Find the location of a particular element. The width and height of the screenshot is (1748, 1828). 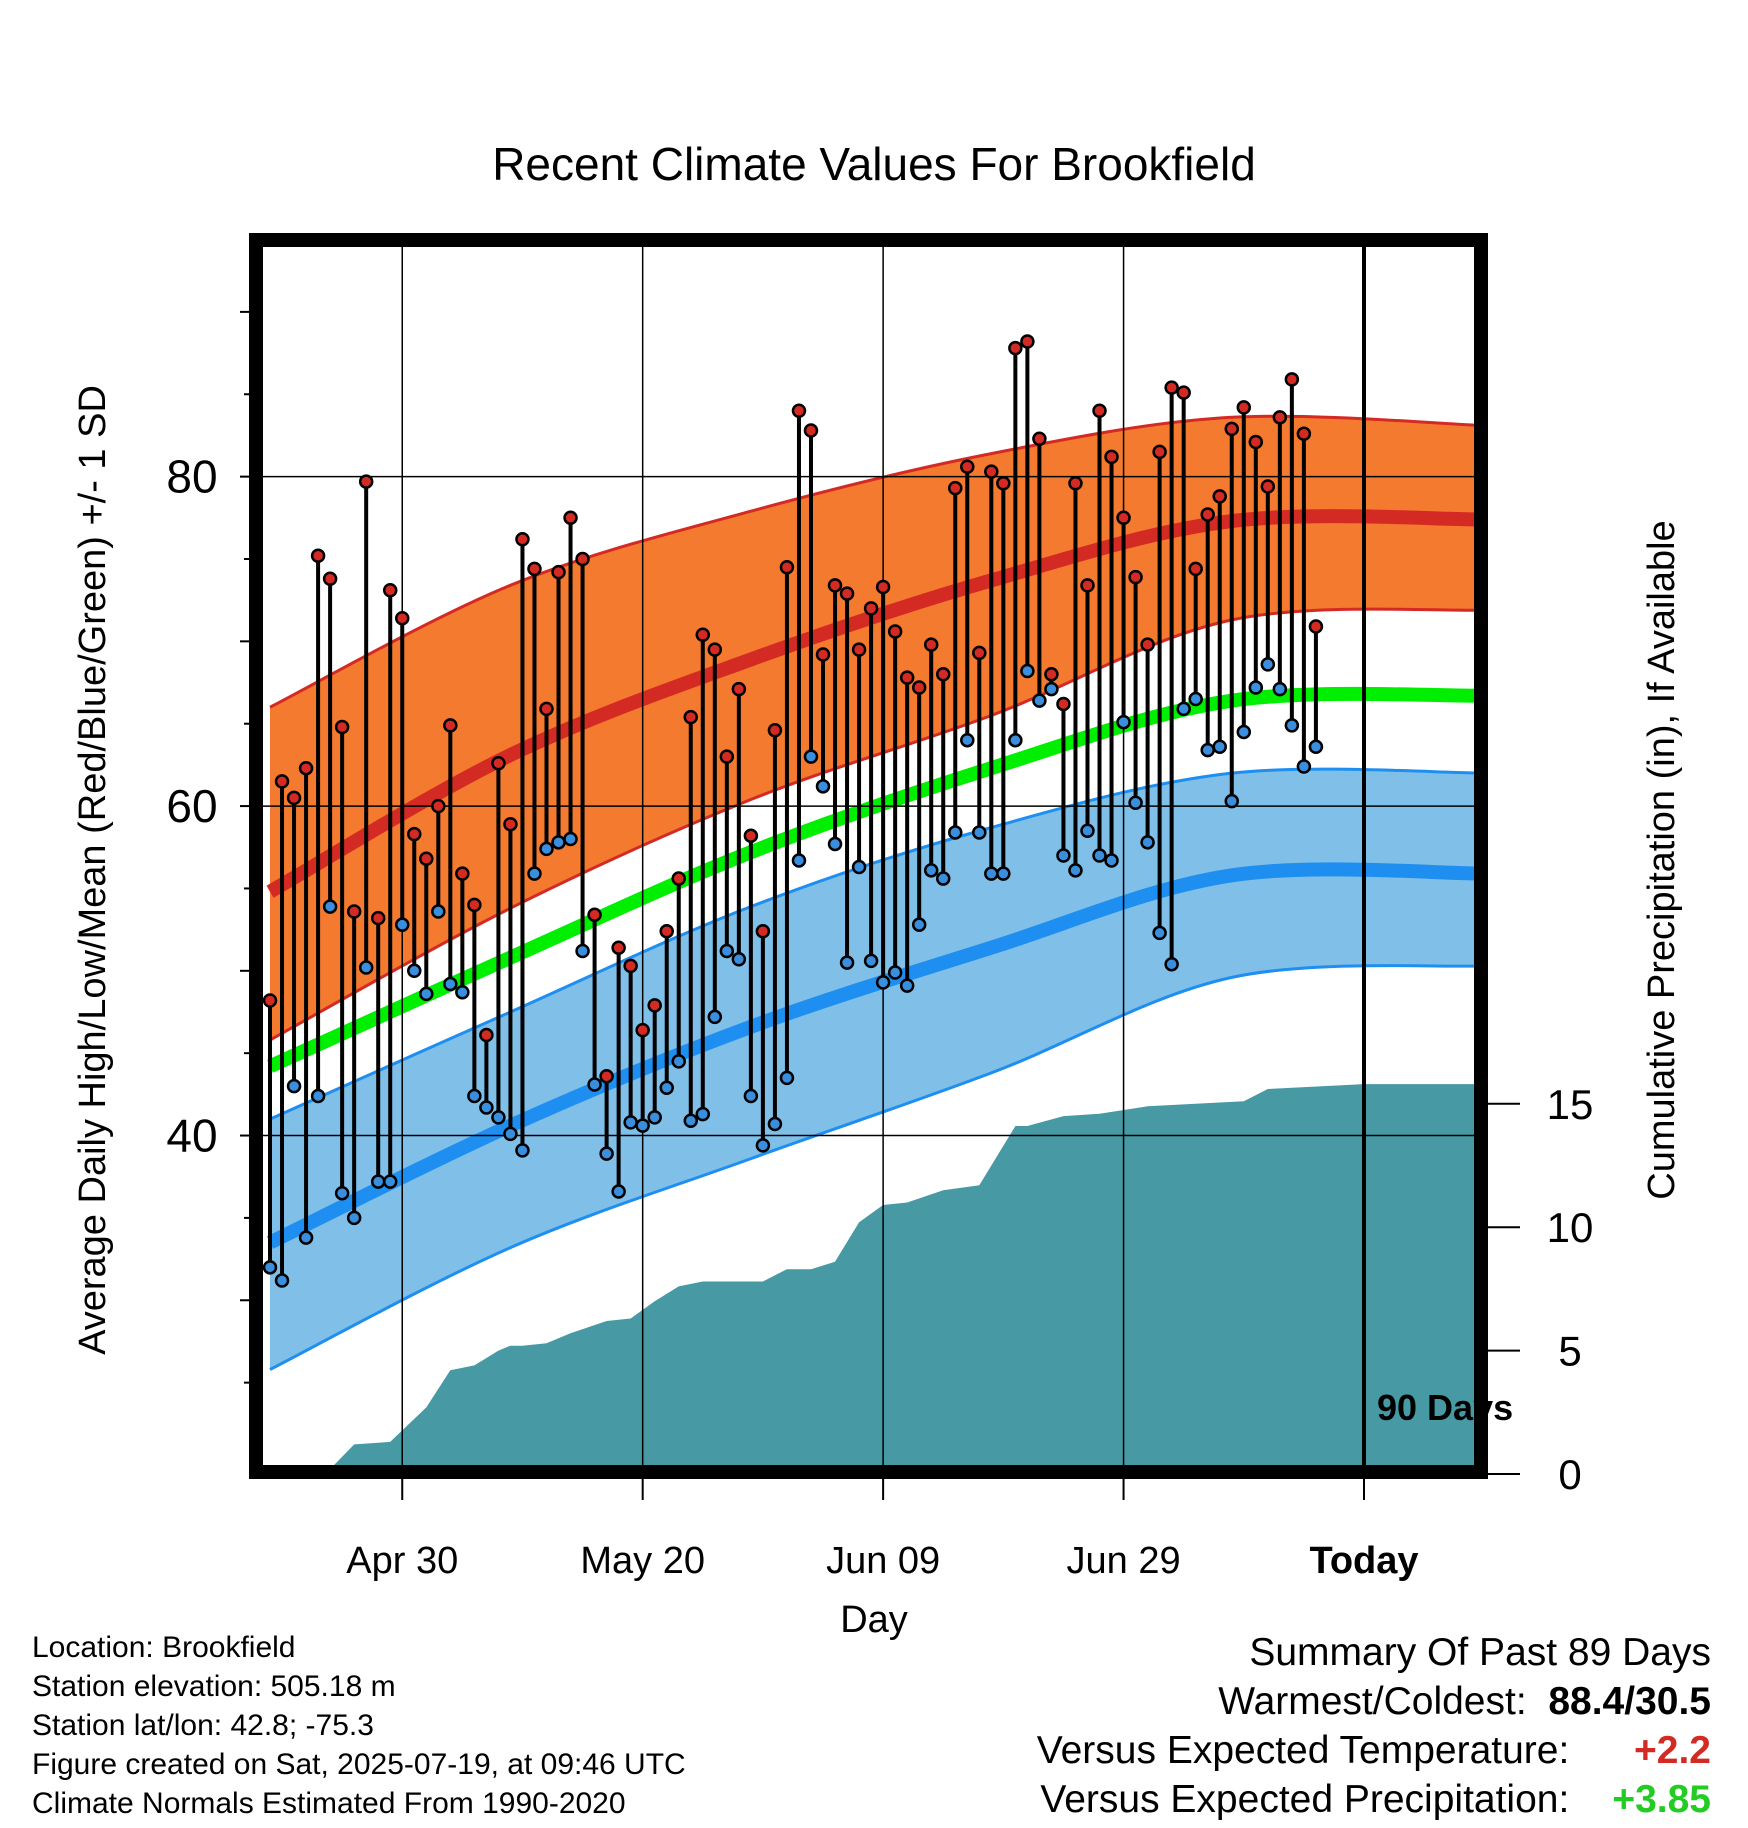

latlon-text: Station lat/lon: 42.8; -75.3 is located at coordinates (203, 1725).